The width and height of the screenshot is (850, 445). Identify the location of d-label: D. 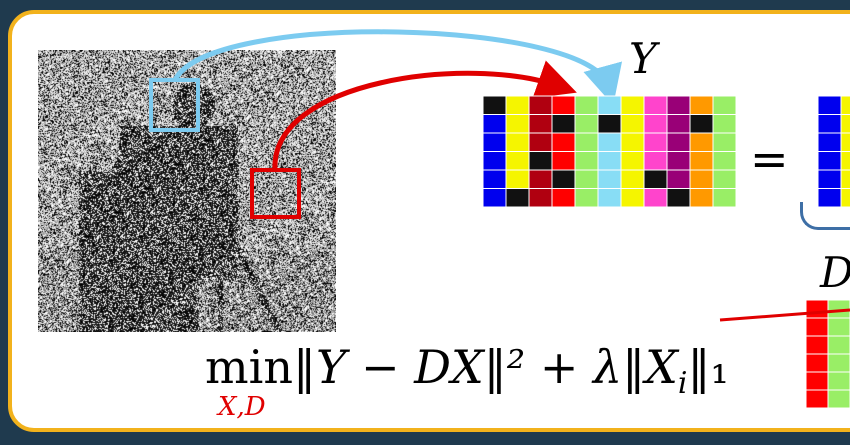
(835, 272).